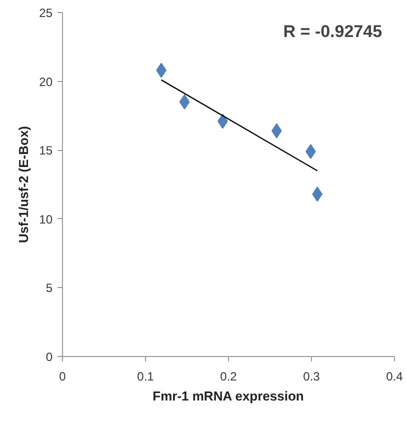 This screenshot has width=406, height=426. I want to click on x-tick-label: 0.4, so click(395, 377).